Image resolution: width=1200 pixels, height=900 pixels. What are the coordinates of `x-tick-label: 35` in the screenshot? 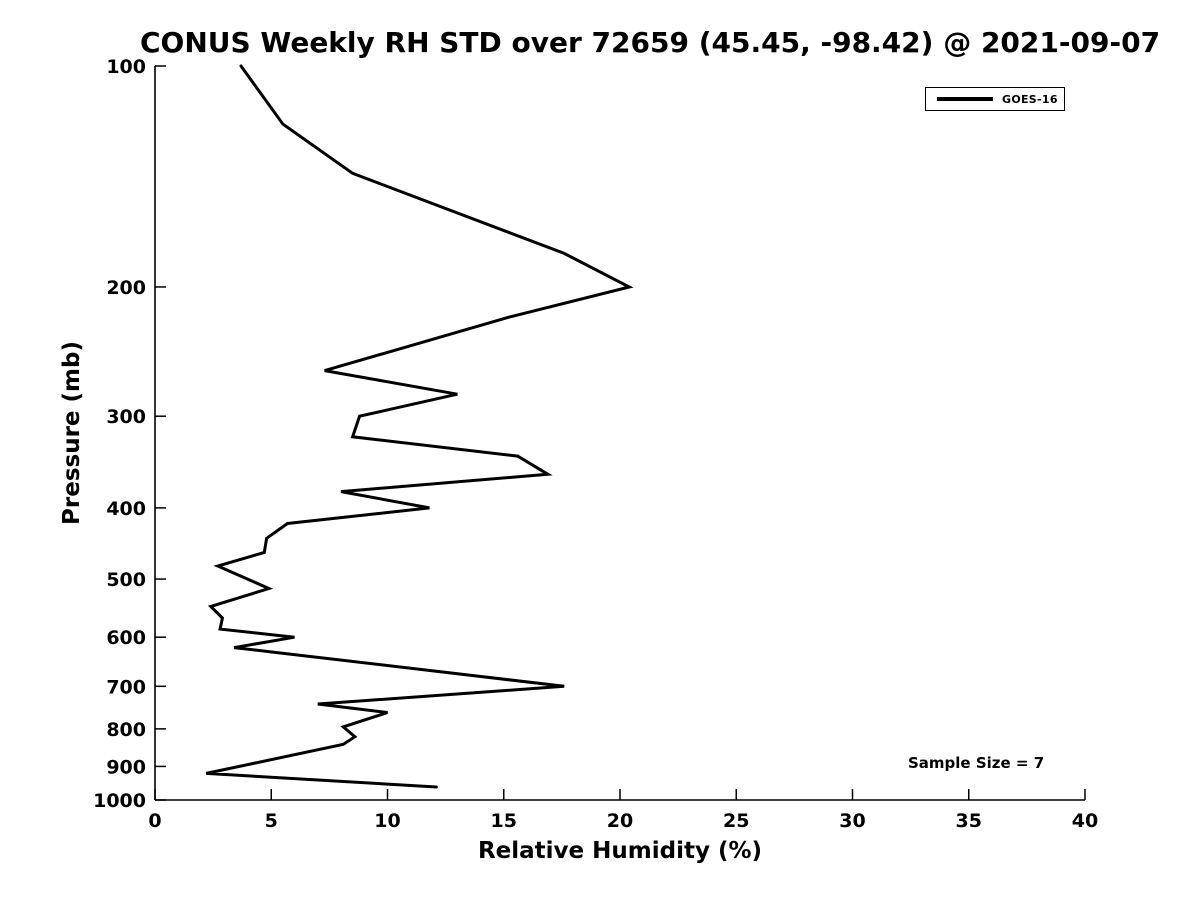 It's located at (969, 821).